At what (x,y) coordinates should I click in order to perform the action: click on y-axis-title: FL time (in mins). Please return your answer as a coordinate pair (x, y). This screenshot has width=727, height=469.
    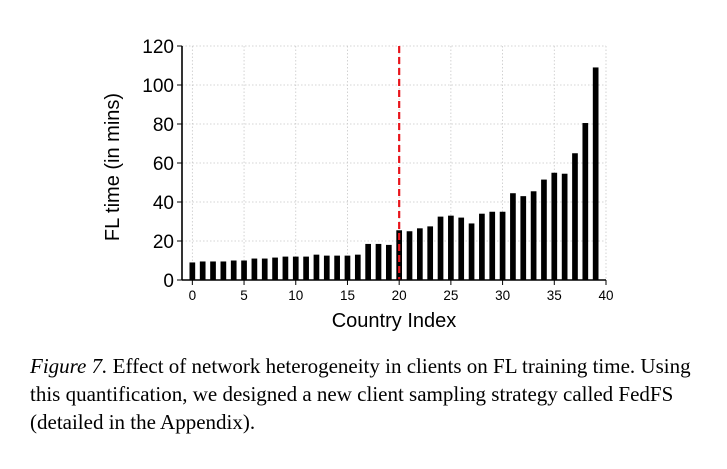
    Looking at the image, I should click on (113, 167).